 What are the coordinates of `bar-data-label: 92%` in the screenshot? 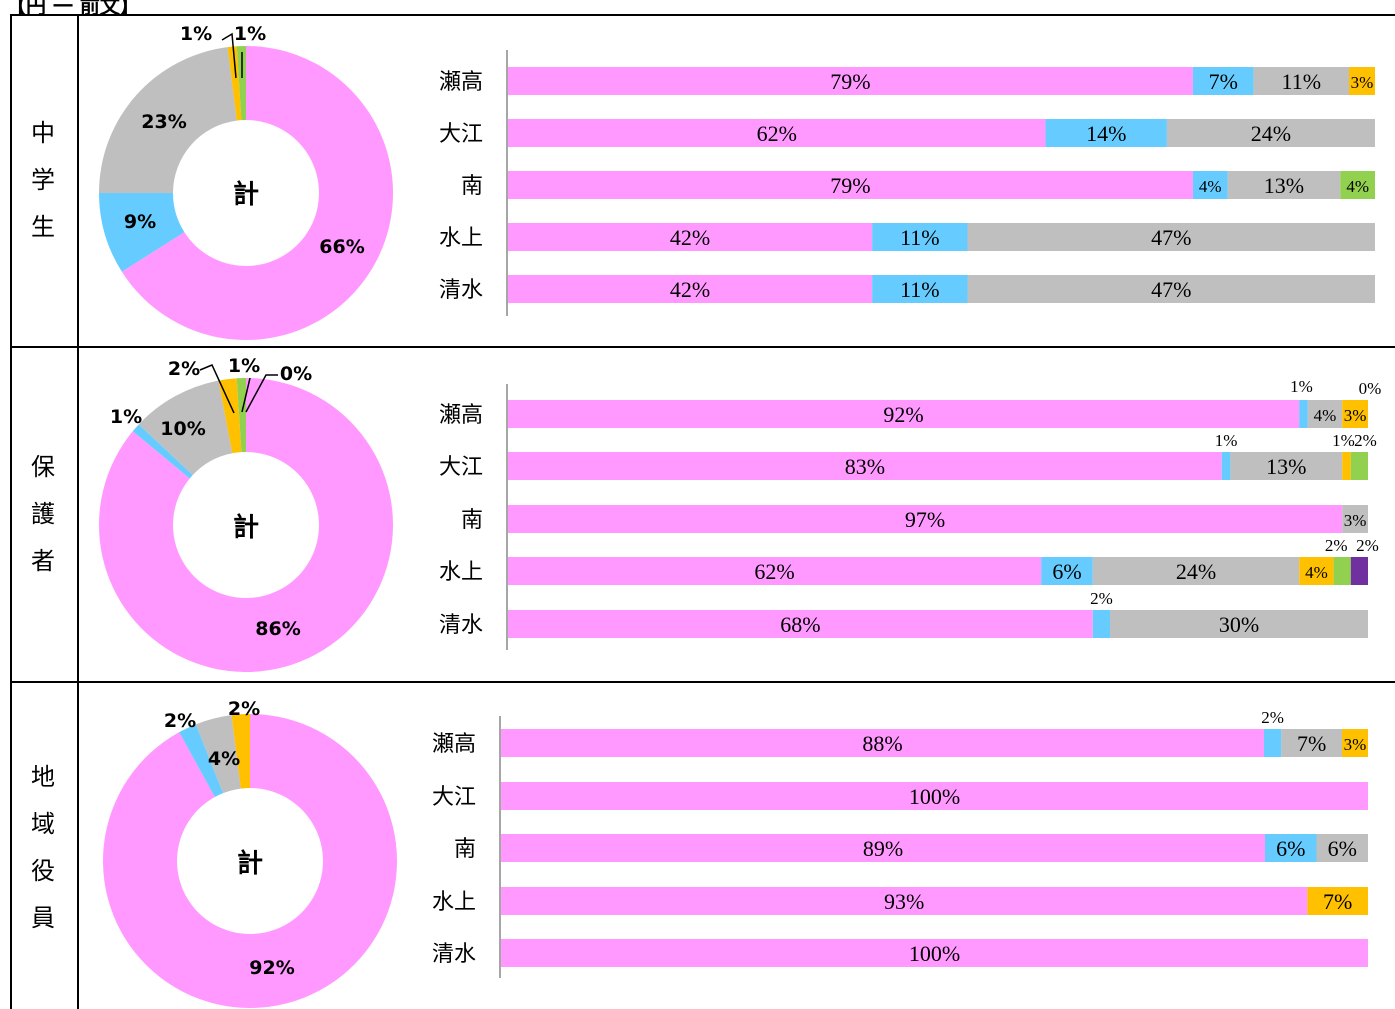 It's located at (903, 414).